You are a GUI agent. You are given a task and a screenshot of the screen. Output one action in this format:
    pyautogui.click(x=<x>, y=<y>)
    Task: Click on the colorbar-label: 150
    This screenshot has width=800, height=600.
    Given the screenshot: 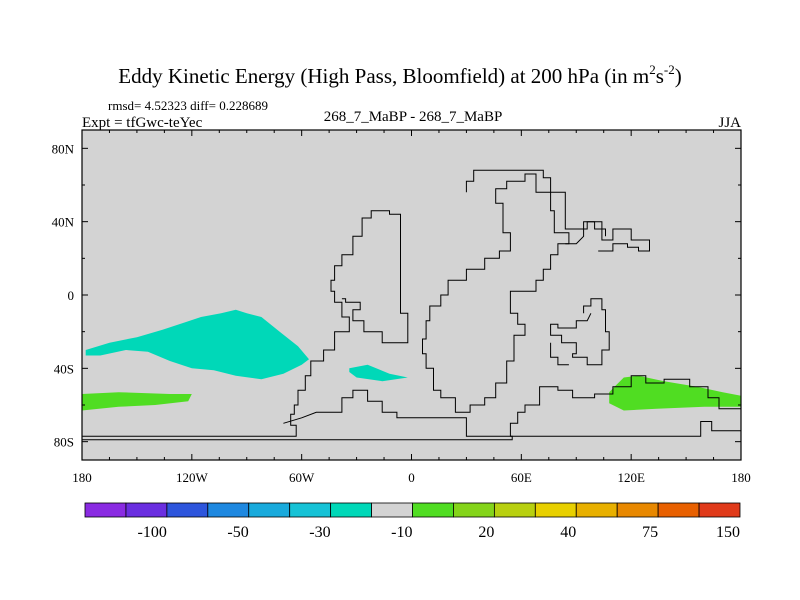 What is the action you would take?
    pyautogui.click(x=728, y=532)
    